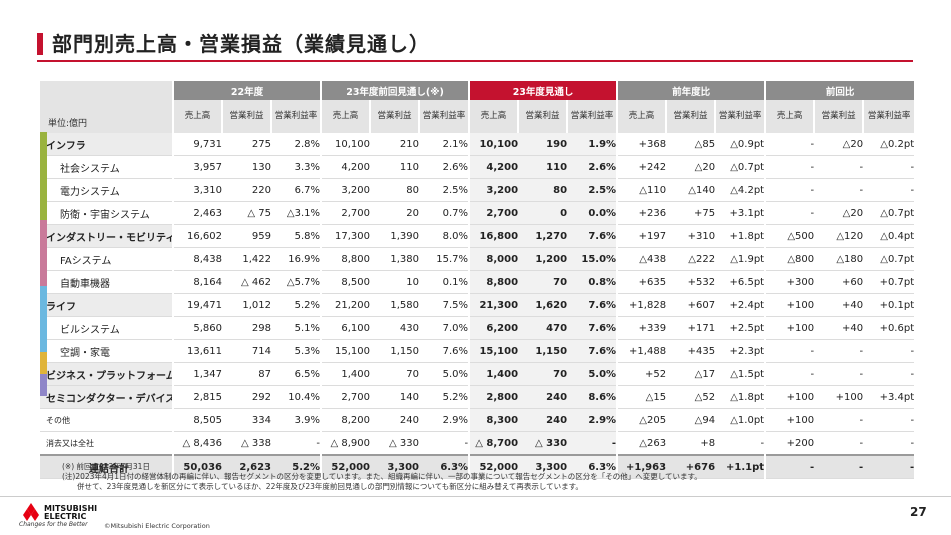  What do you see at coordinates (395, 236) in the screenshot?
I see `table-cell: 1,390` at bounding box center [395, 236].